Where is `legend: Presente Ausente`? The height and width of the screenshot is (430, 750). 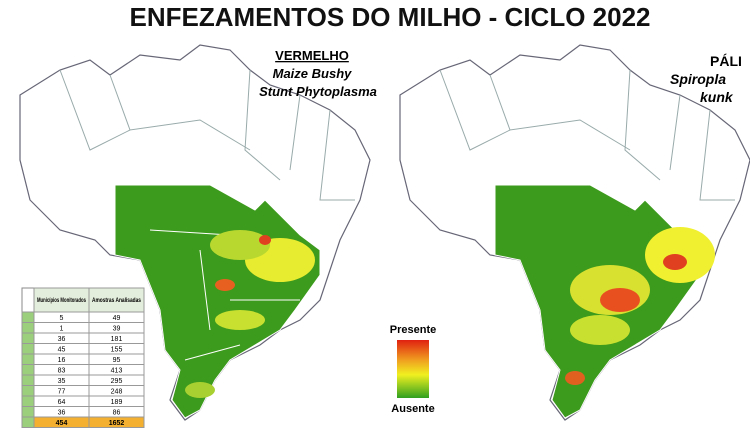
legend: Presente Ausente is located at coordinates (413, 369).